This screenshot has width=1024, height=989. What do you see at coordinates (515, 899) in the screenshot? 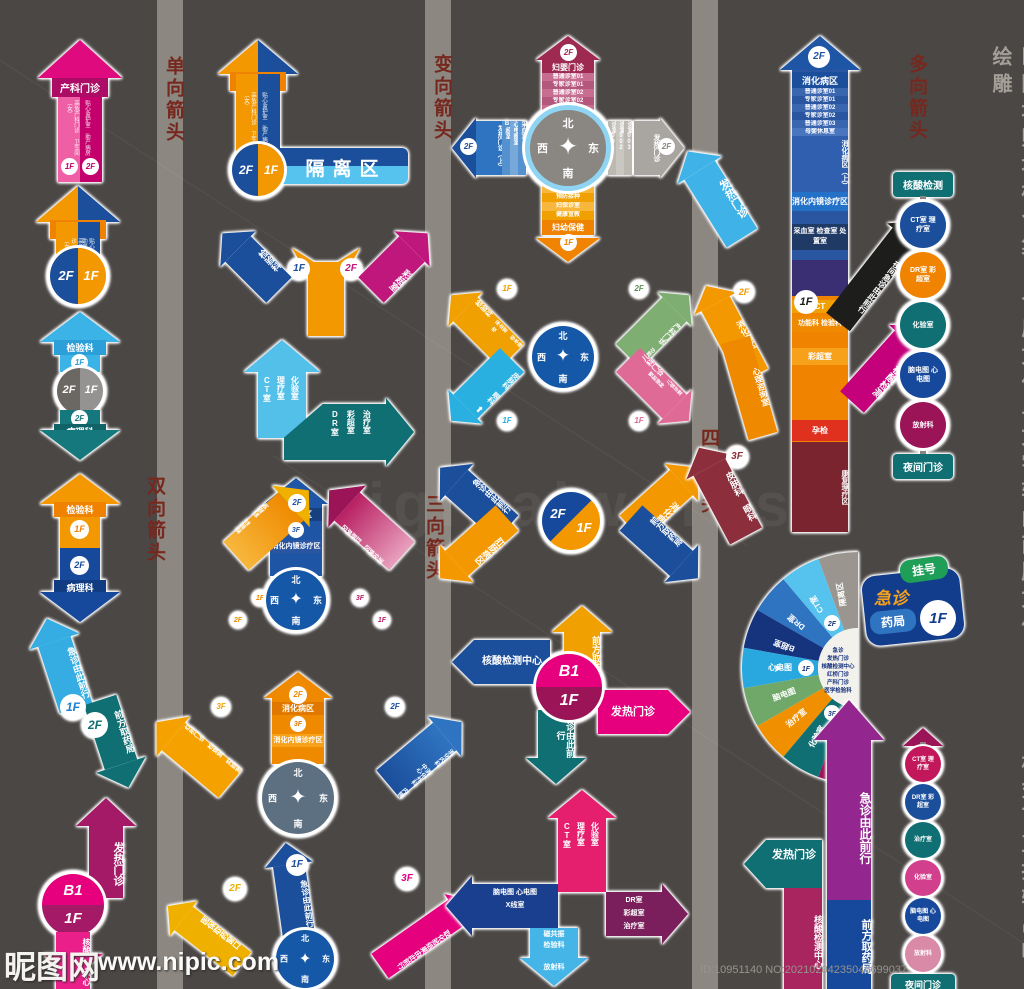
I see `arm-label: 脑电图 心电图 X线室` at bounding box center [515, 899].